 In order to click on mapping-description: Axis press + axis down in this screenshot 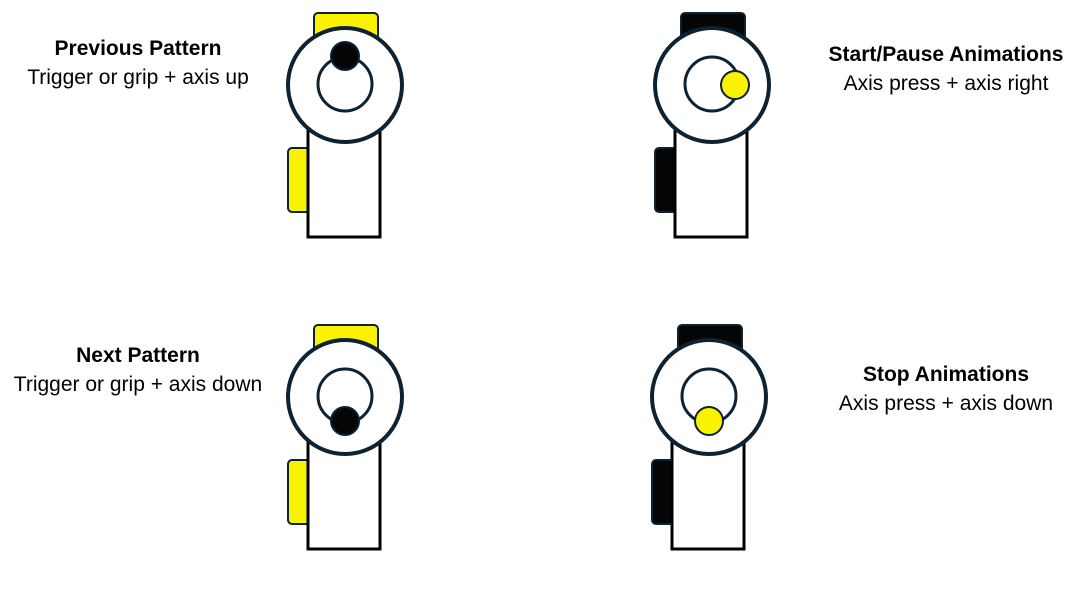, I will do `click(946, 403)`.